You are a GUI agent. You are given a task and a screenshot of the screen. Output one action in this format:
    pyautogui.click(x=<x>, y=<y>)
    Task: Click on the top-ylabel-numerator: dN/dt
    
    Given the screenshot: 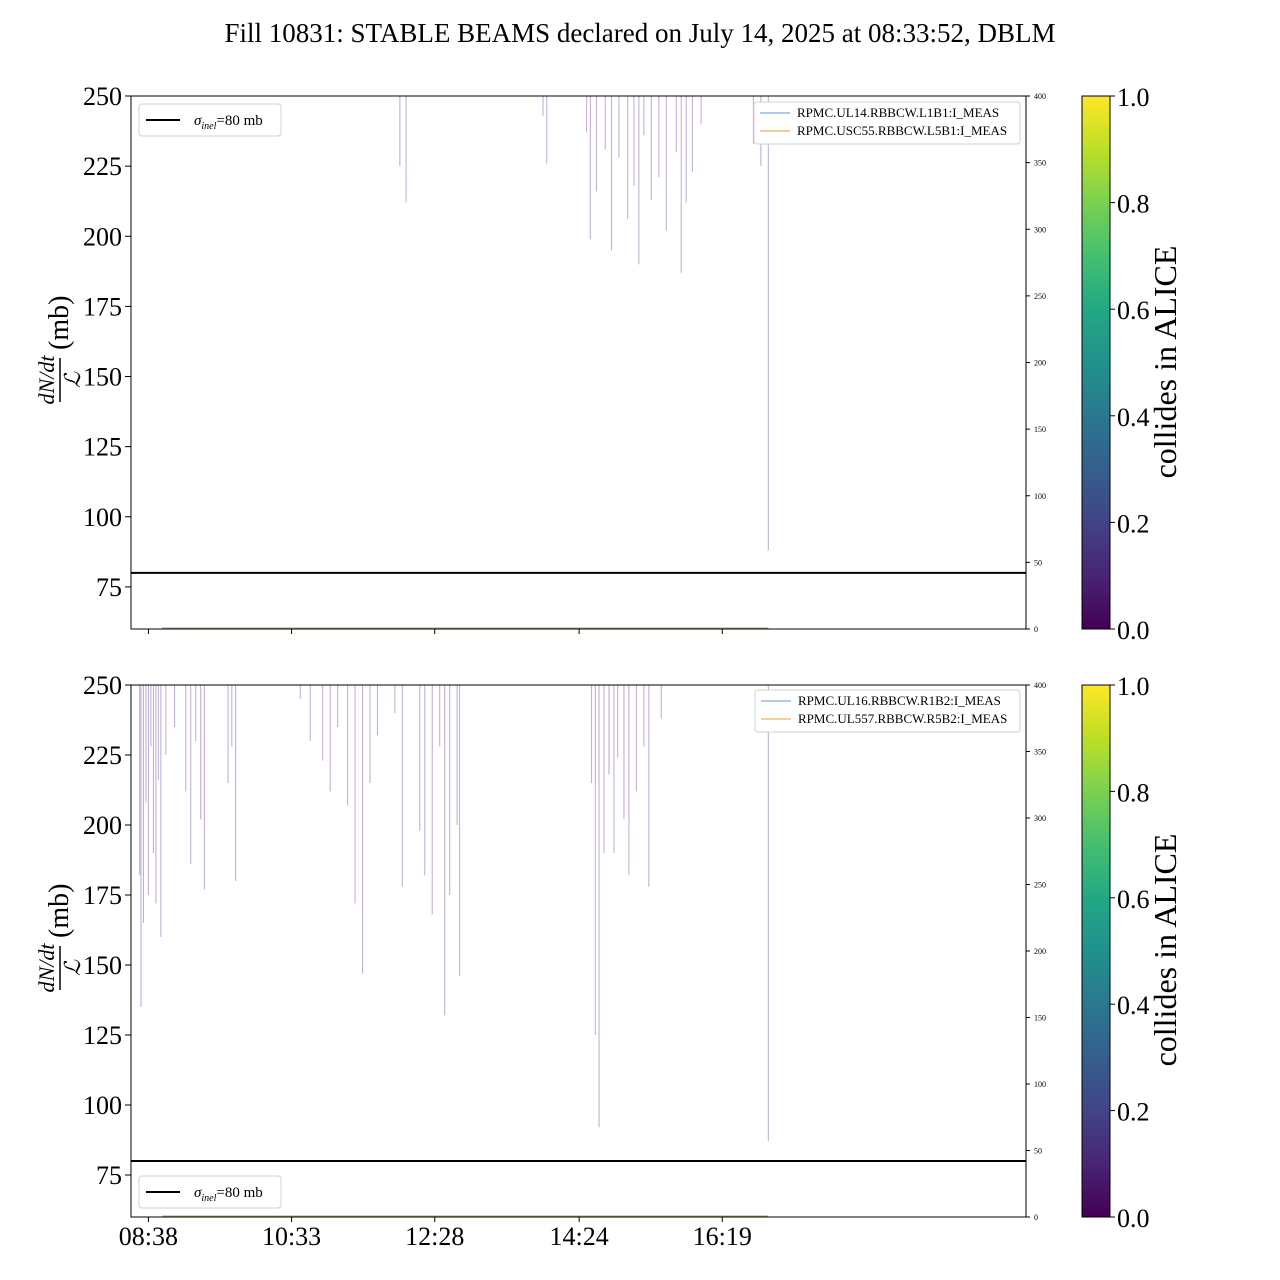 What is the action you would take?
    pyautogui.click(x=46, y=380)
    